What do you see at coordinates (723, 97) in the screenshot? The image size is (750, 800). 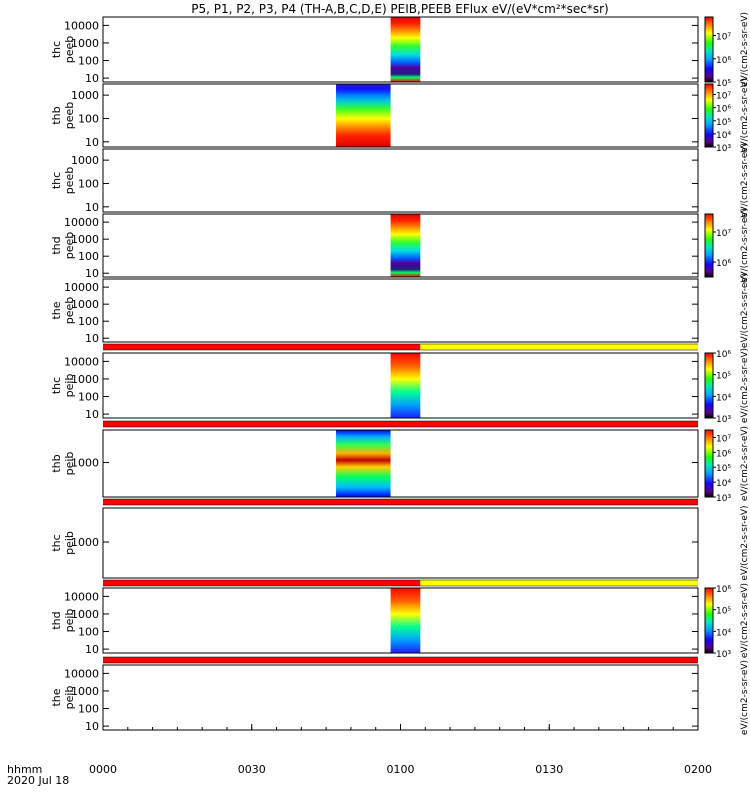 I see `colorbar-tick-label: 10⁷` at bounding box center [723, 97].